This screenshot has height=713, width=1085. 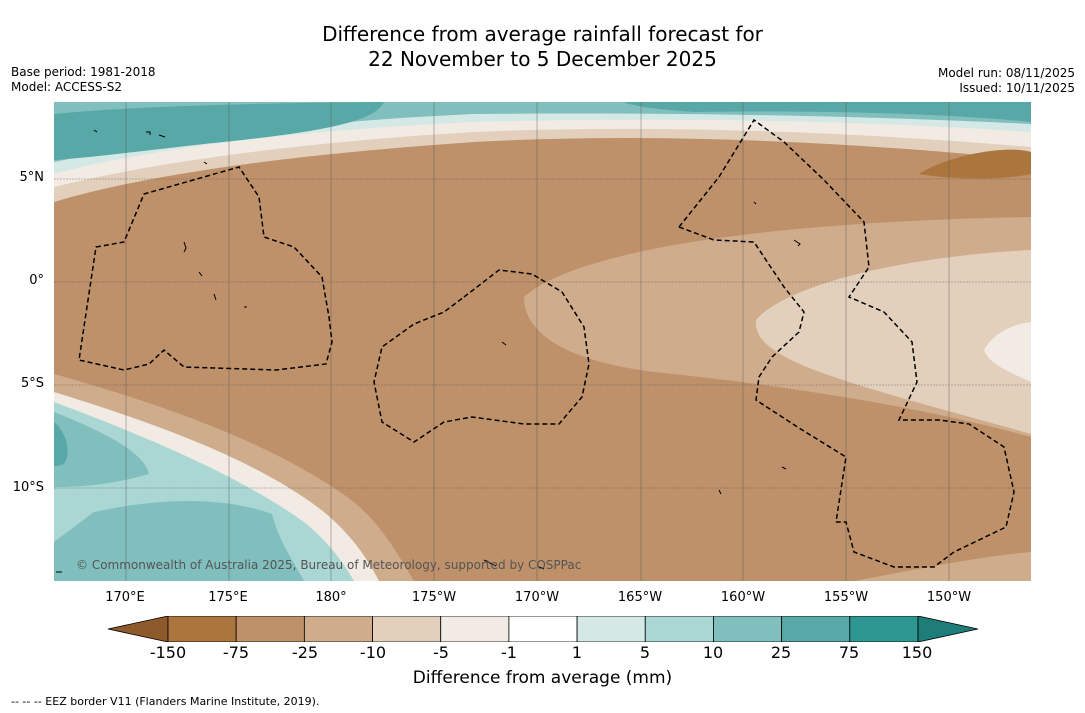 I want to click on north-east-teal, so click(x=827, y=112).